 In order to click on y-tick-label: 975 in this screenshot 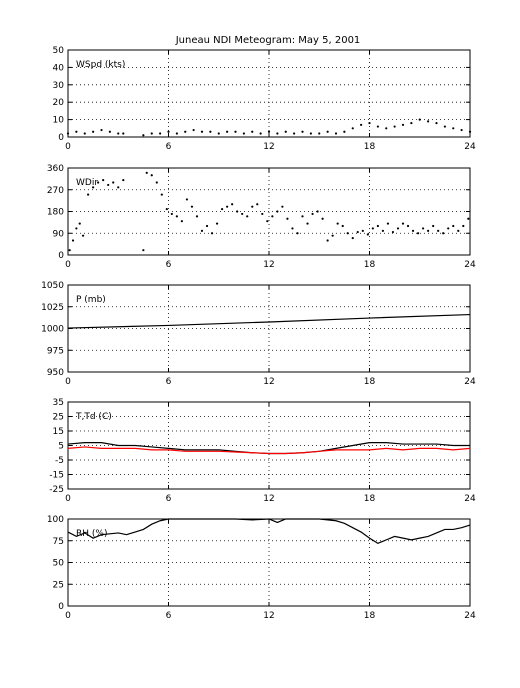, I will do `click(55, 351)`.